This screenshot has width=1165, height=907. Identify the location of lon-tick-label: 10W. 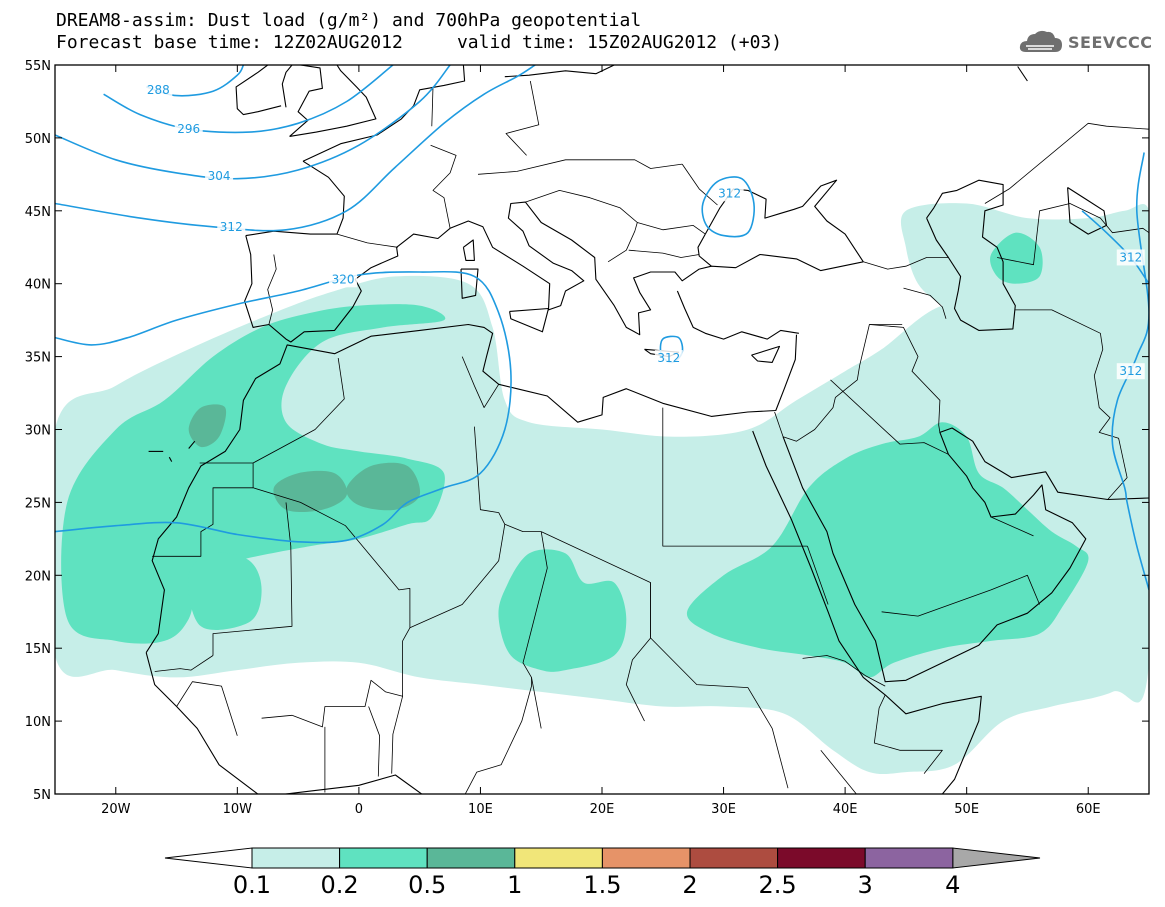
(238, 809).